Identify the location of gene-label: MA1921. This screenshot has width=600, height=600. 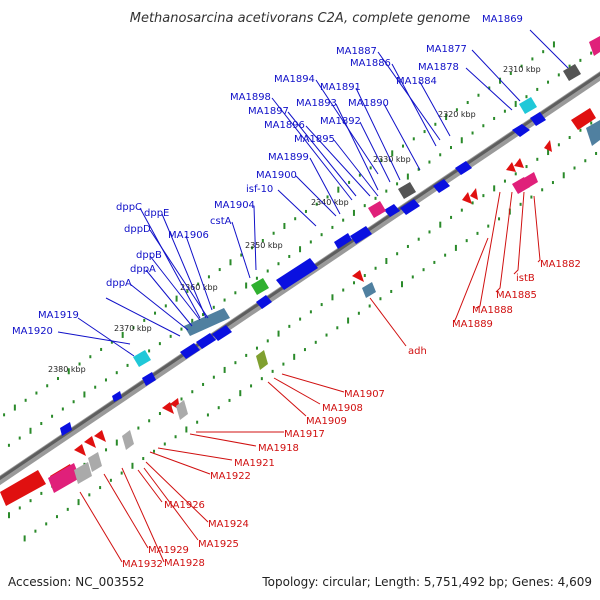
(254, 463).